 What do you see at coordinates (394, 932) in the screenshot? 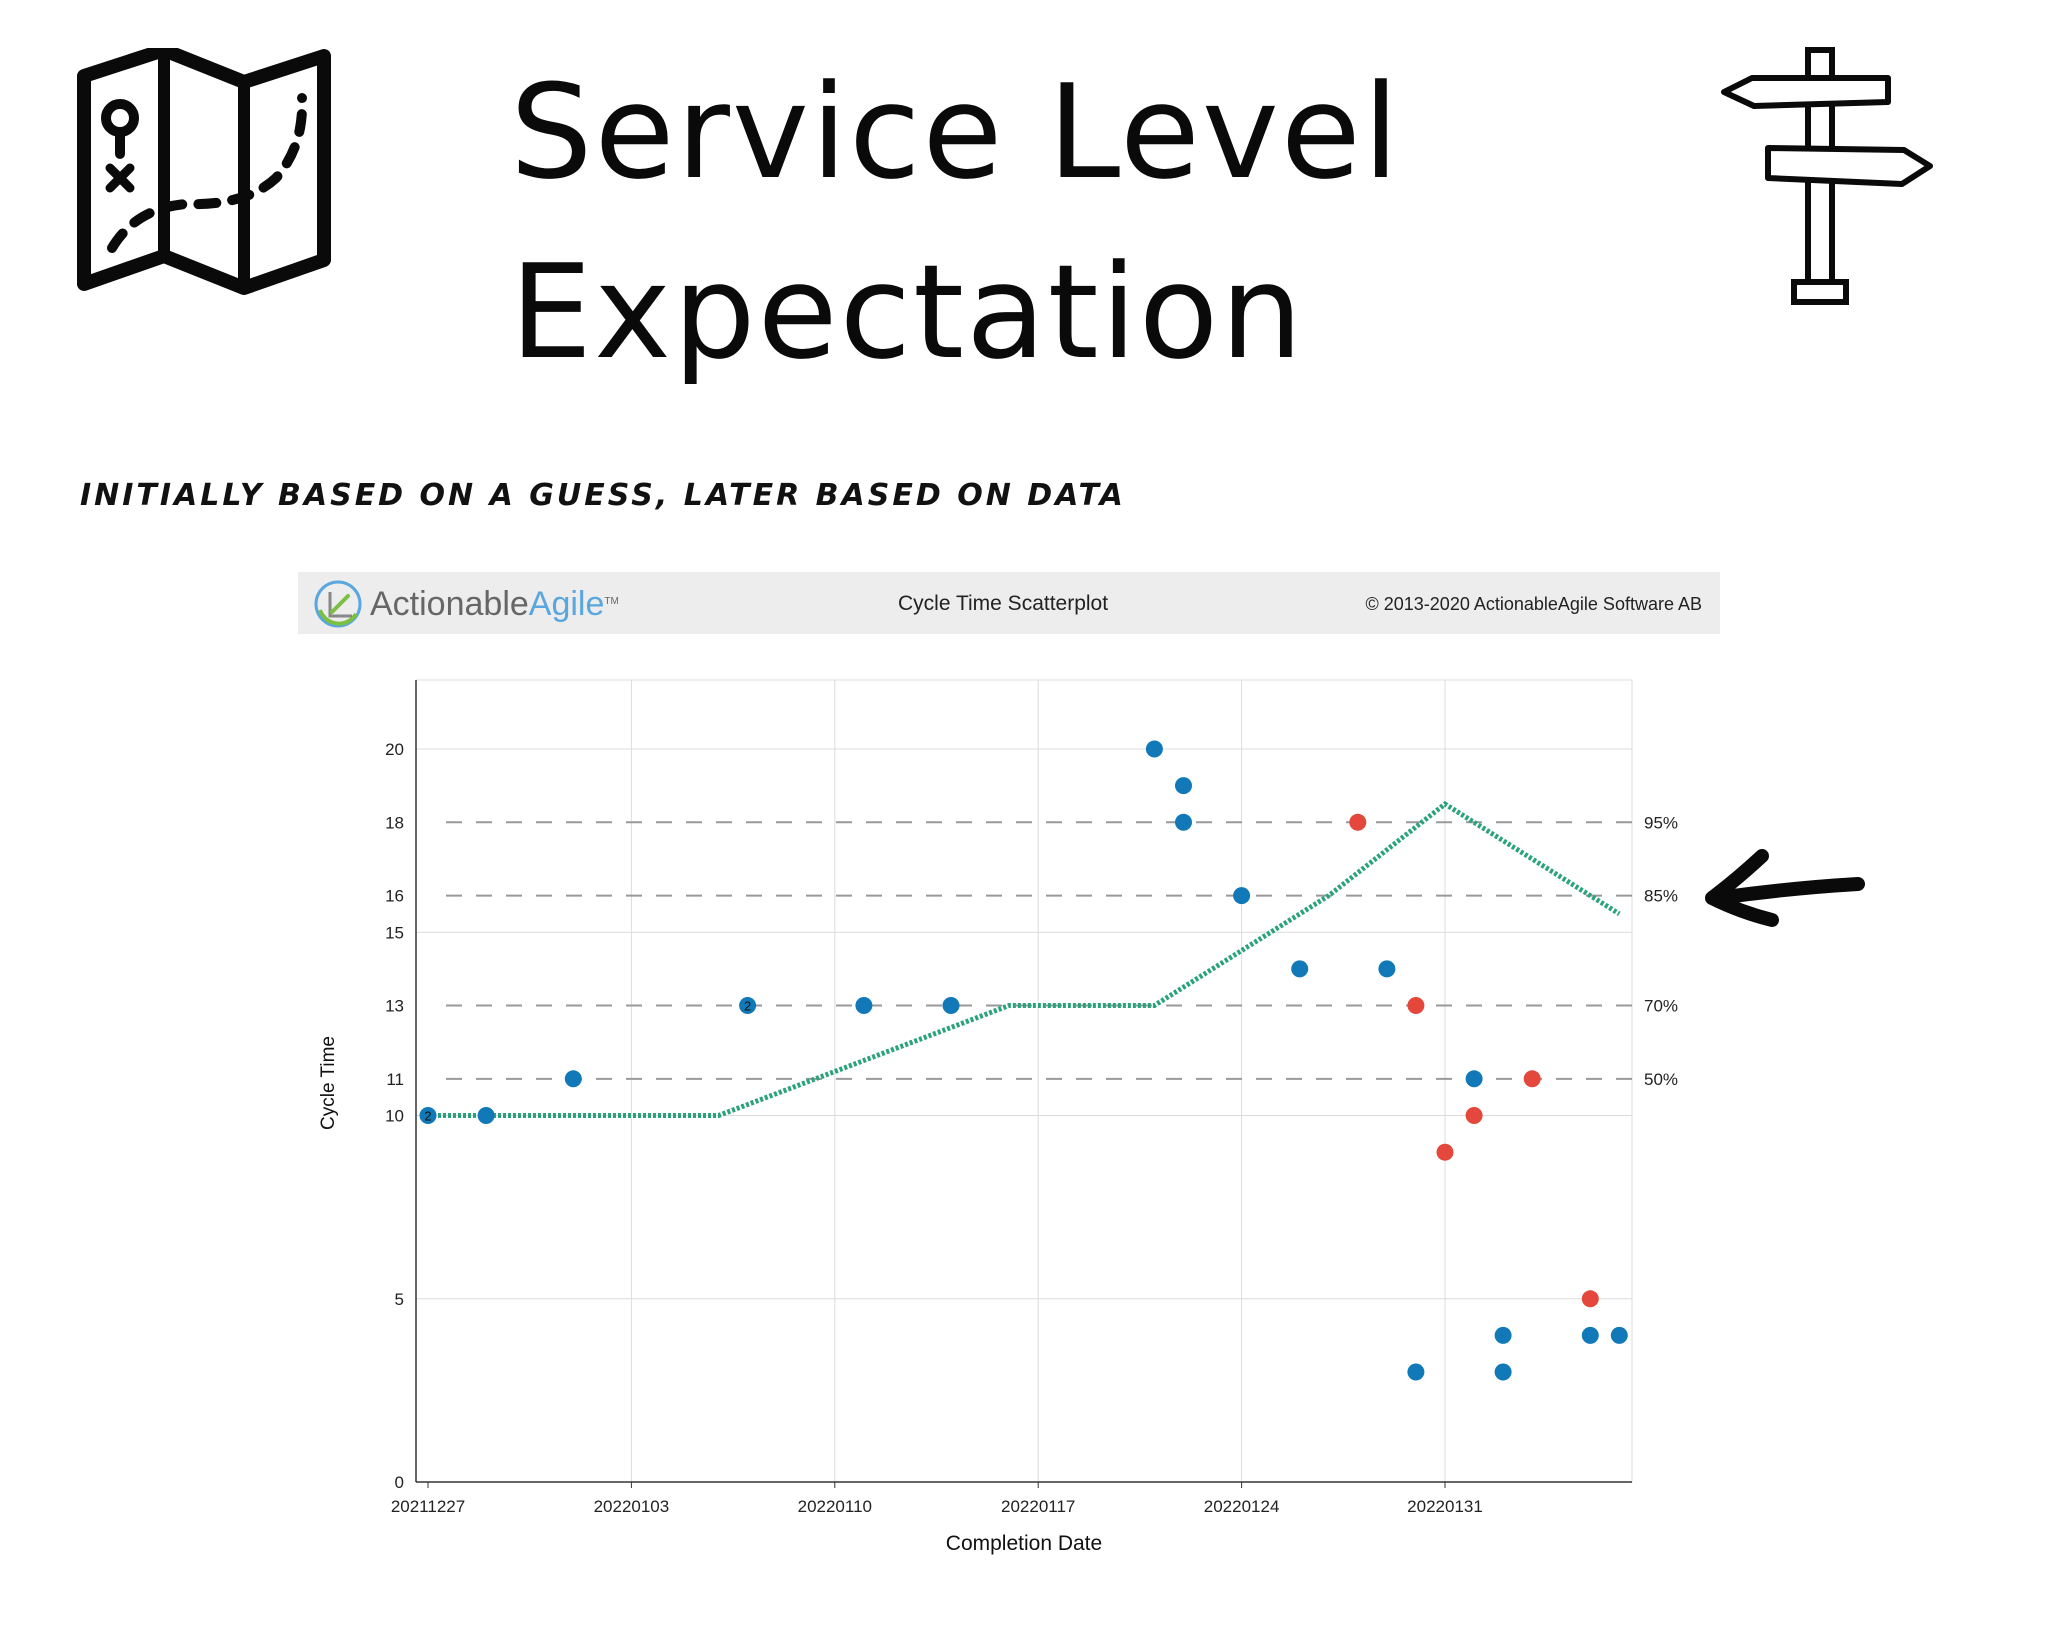
I see `y-tick-label: 15` at bounding box center [394, 932].